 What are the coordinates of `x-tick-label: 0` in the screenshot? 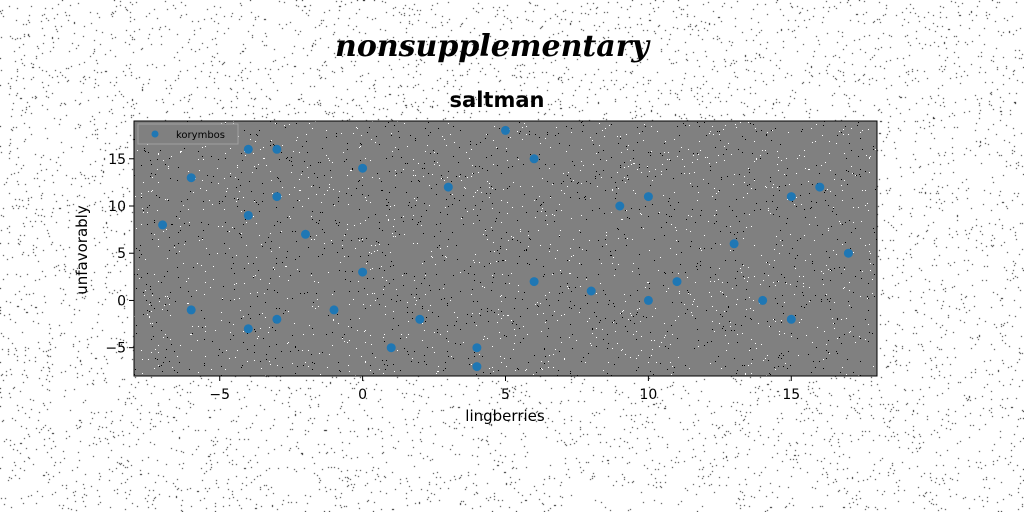 It's located at (362, 395).